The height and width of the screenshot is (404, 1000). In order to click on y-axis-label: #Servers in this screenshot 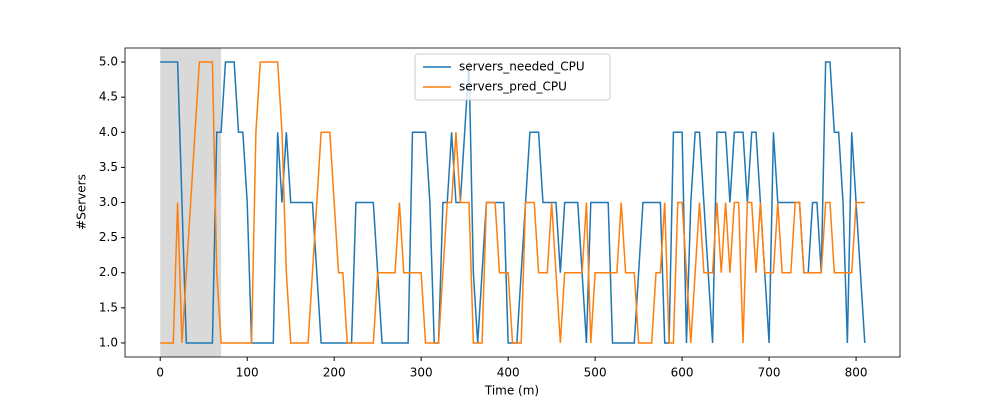, I will do `click(82, 202)`.